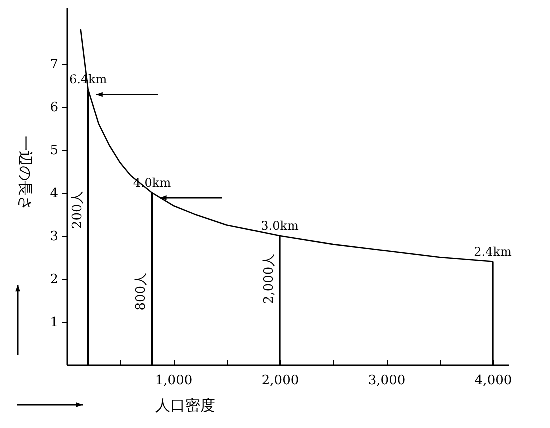 This screenshot has height=428, width=550. Describe the element at coordinates (54, 150) in the screenshot. I see `y-tick-label: 5` at that location.